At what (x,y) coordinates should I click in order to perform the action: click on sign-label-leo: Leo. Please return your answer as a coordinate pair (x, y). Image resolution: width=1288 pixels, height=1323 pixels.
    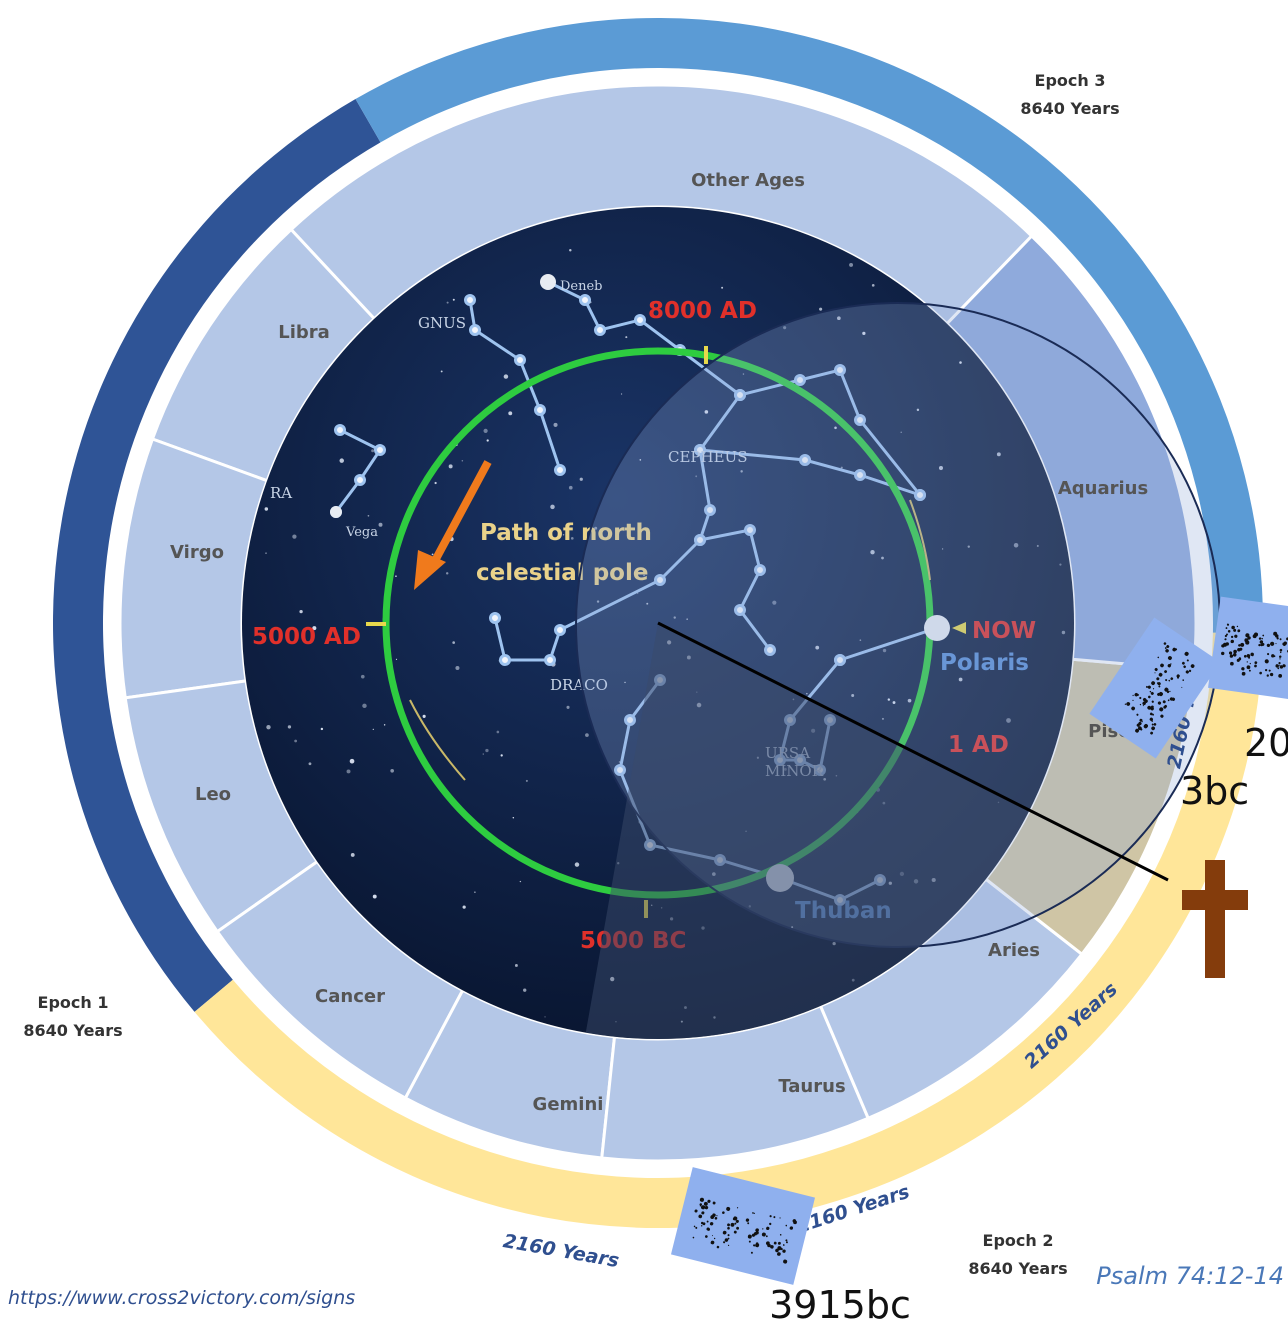
    Looking at the image, I should click on (213, 794).